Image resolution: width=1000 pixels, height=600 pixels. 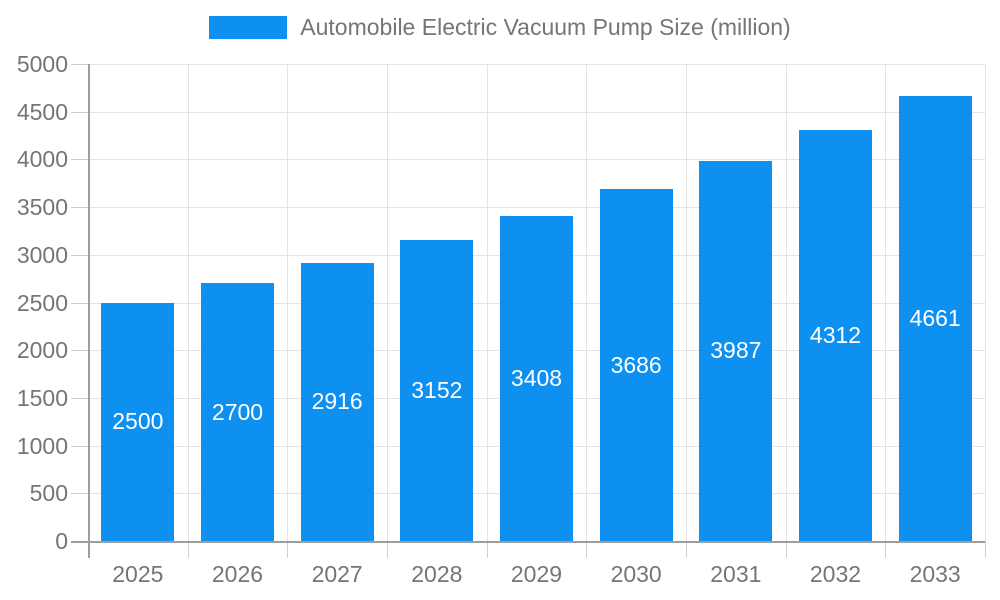 I want to click on bar: 3408, so click(x=536, y=378).